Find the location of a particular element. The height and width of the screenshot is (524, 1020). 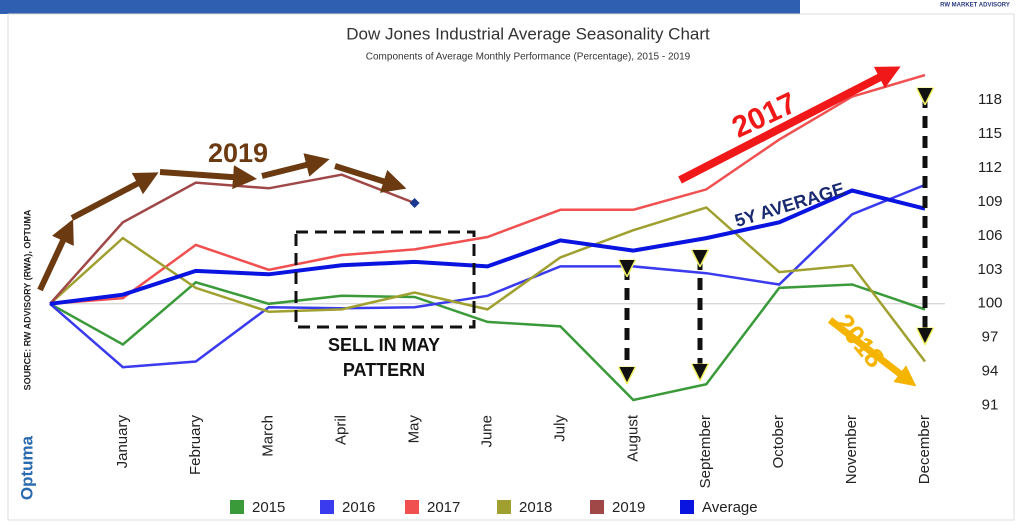

x-tick-label: February is located at coordinates (195, 445).